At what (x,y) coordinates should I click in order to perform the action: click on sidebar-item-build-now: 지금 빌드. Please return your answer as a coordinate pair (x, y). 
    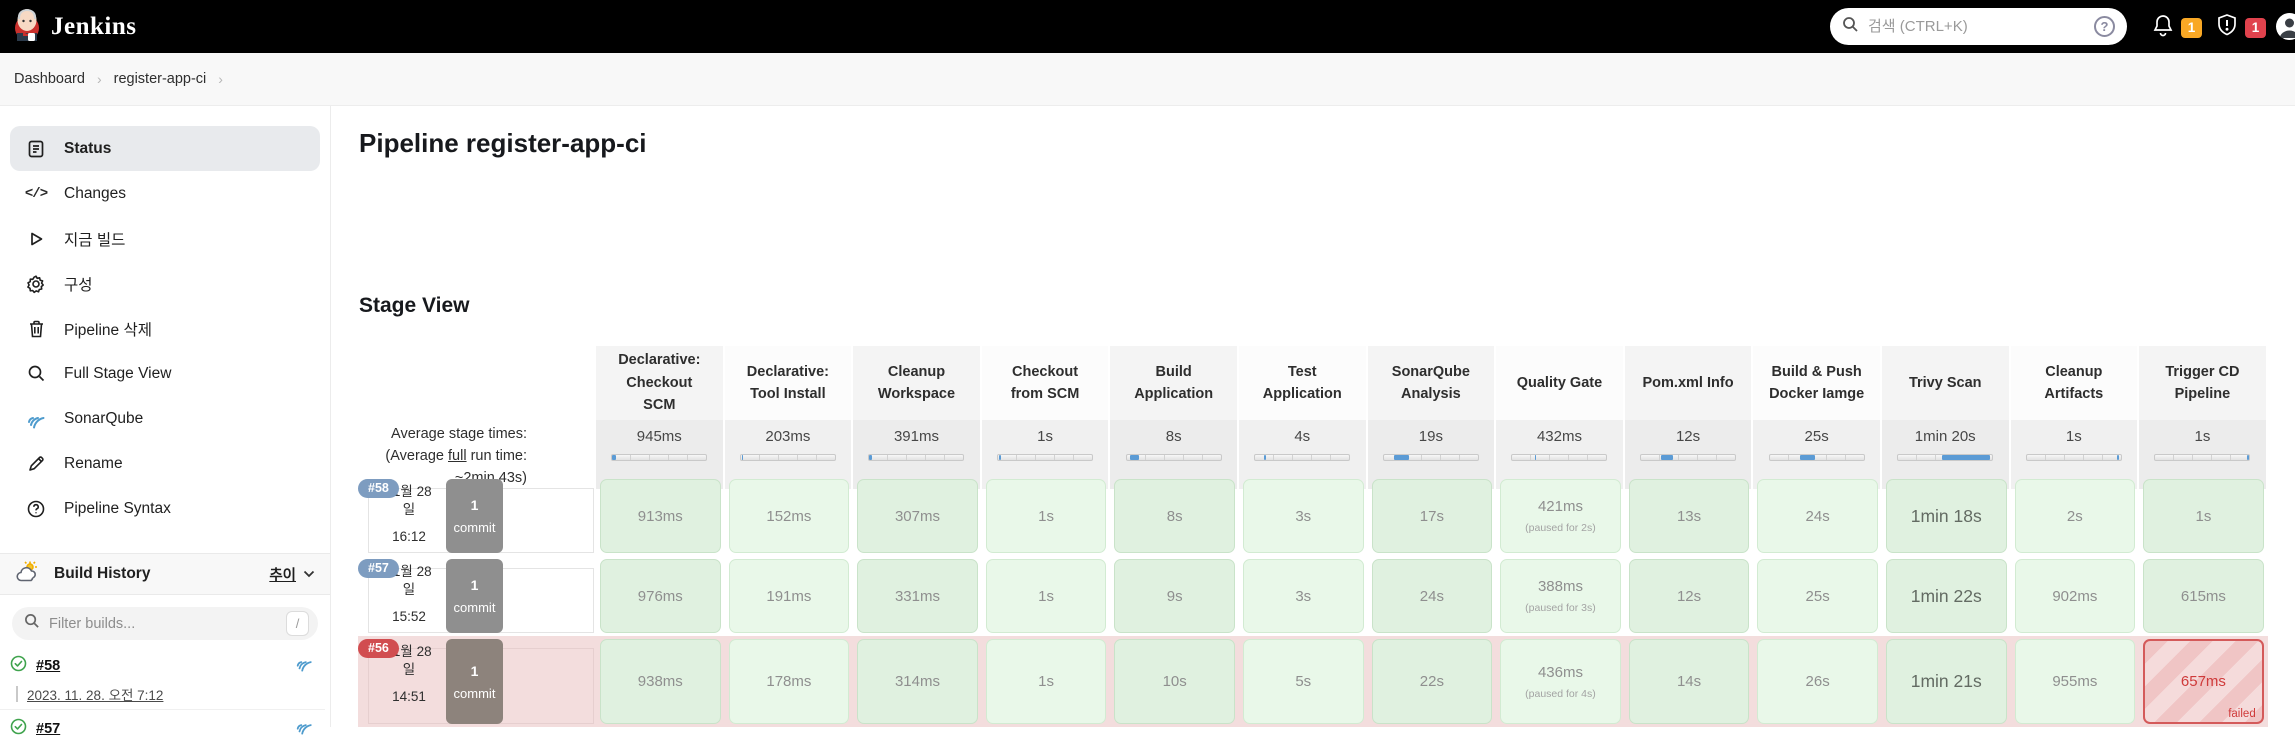
    Looking at the image, I should click on (165, 238).